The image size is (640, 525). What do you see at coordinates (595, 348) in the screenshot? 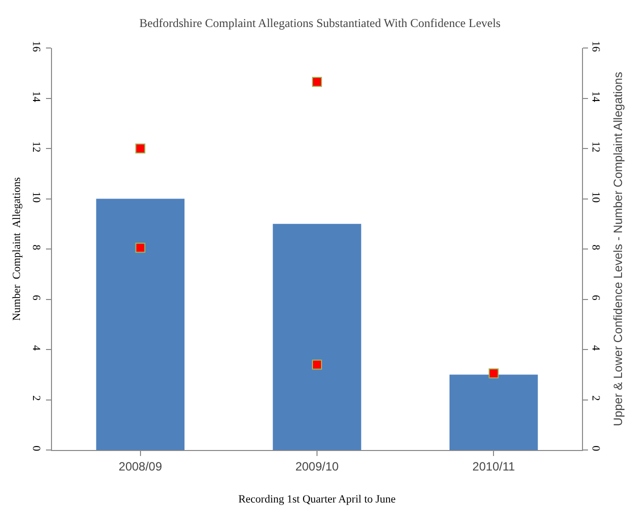
I see `y2-tick-label: 4` at bounding box center [595, 348].